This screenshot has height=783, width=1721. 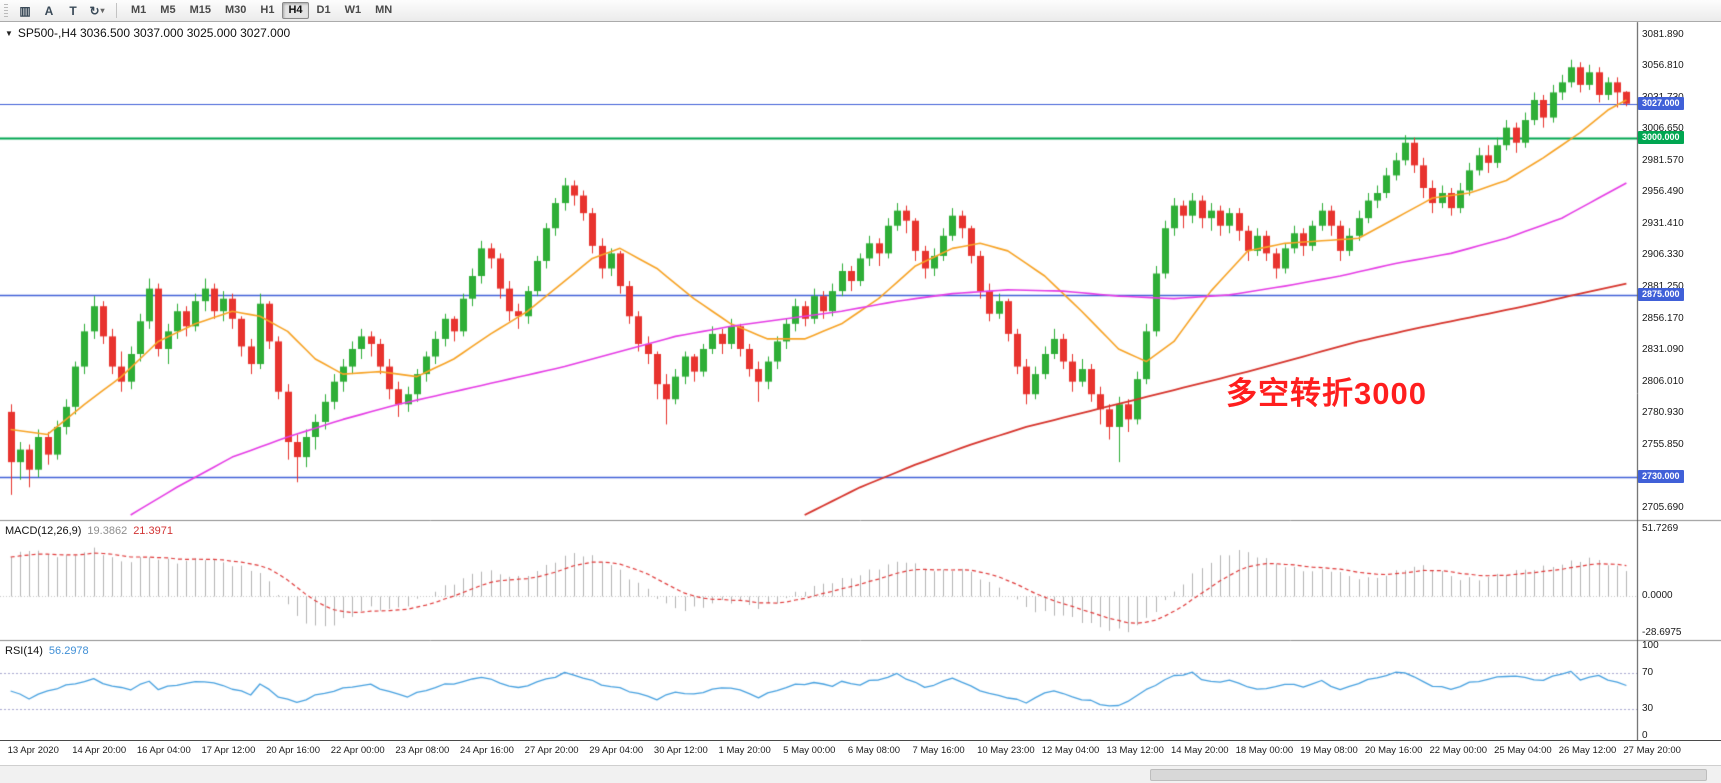 I want to click on price-tick-label: 2780.930, so click(x=1663, y=413).